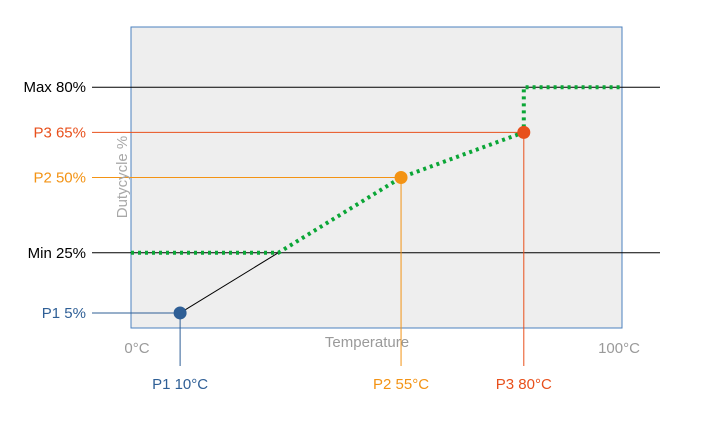  Describe the element at coordinates (54, 87) in the screenshot. I see `limit-label-max: Max 80%` at that location.